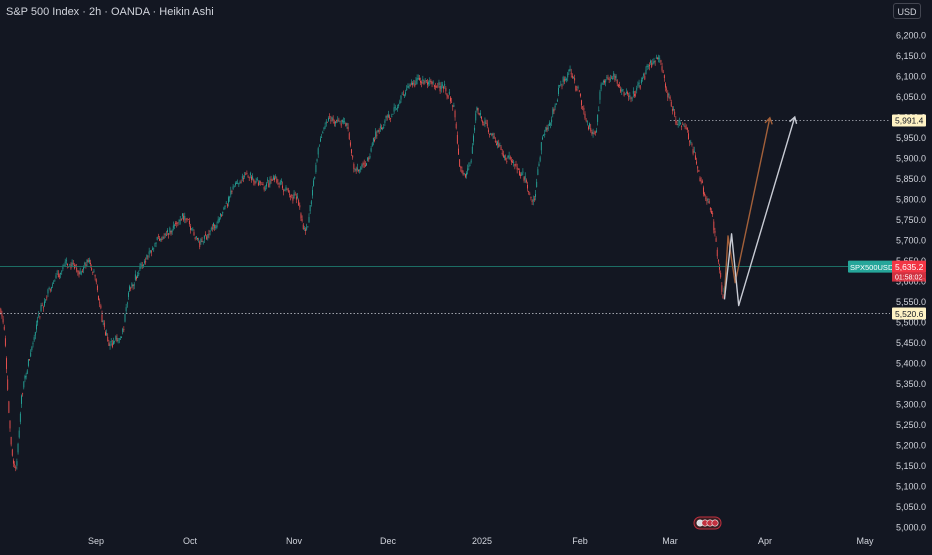 This screenshot has height=555, width=932. What do you see at coordinates (707, 523) in the screenshot?
I see `events-badge` at bounding box center [707, 523].